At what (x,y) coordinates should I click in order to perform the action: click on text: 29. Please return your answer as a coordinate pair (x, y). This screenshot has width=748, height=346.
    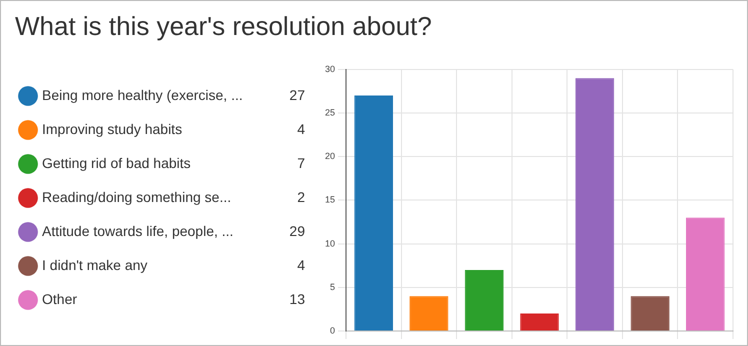
    Looking at the image, I should click on (297, 230).